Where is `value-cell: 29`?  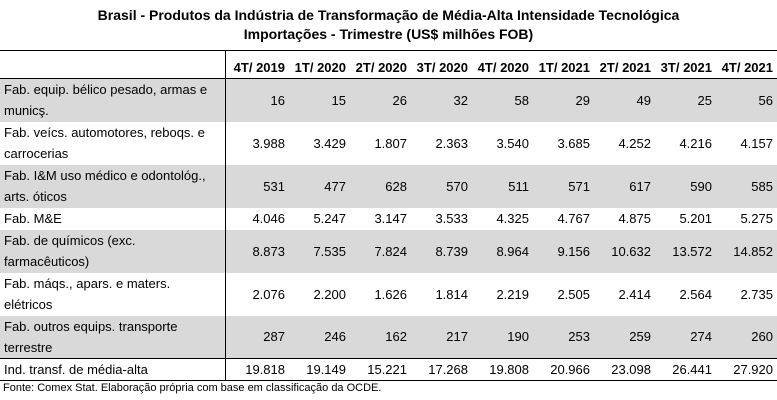
value-cell: 29 is located at coordinates (582, 100).